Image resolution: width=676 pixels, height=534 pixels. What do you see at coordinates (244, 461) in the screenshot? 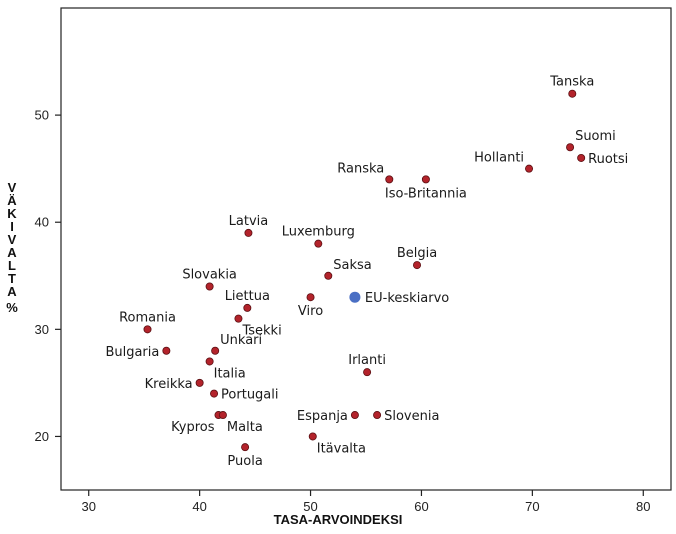
I see `country-label: Puola` at bounding box center [244, 461].